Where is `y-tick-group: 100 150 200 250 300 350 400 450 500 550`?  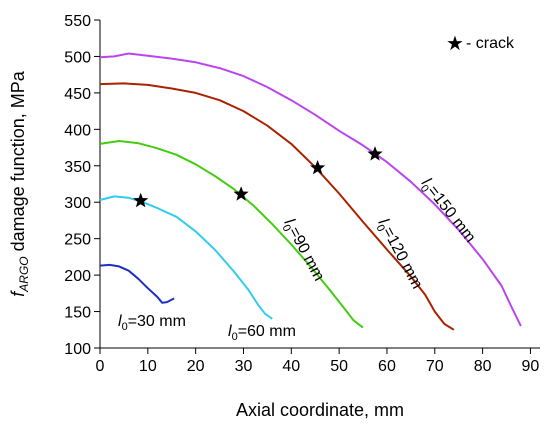
y-tick-group: 100 150 200 250 300 350 400 450 500 550 is located at coordinates (82, 185).